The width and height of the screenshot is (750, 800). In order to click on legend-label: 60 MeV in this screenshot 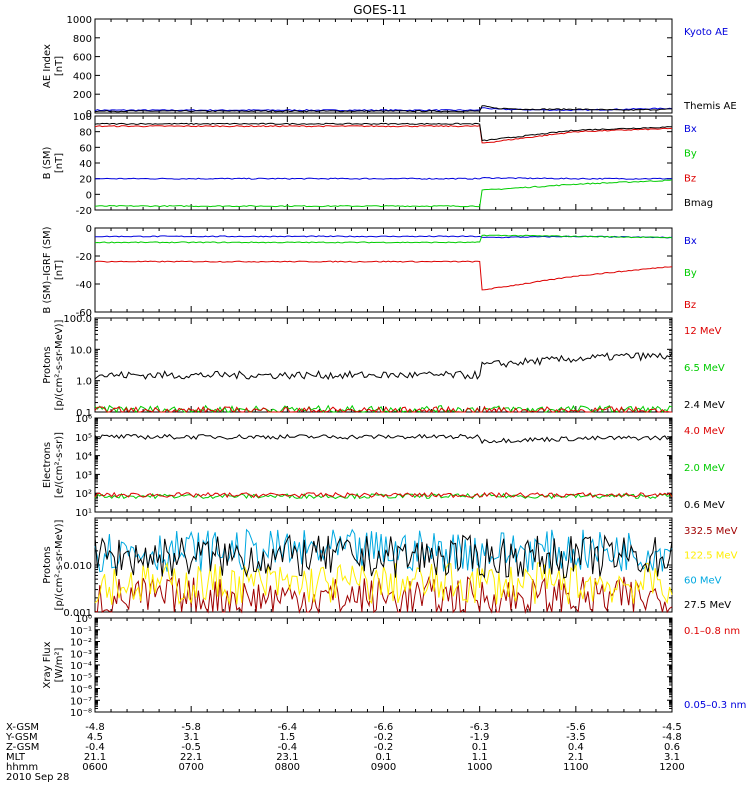, I will do `click(703, 580)`.